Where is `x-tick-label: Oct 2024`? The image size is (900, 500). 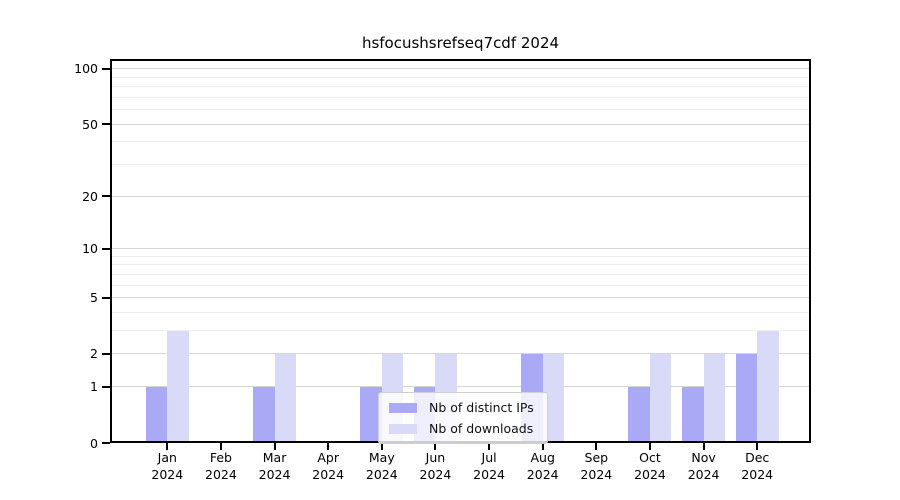
x-tick-label: Oct 2024 is located at coordinates (650, 466).